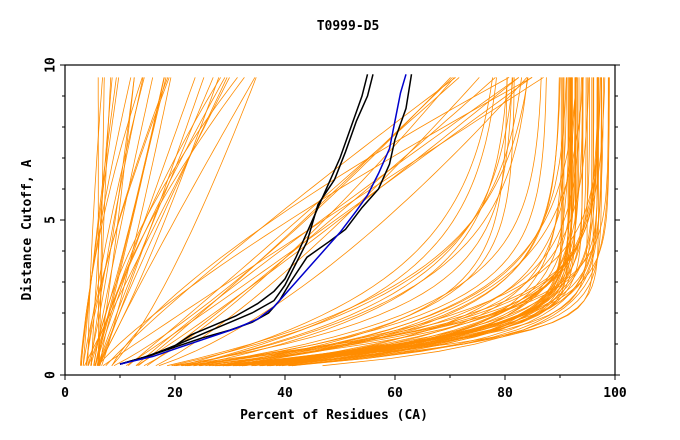 The image size is (680, 440). What do you see at coordinates (285, 393) in the screenshot?
I see `x-tick-label: 40` at bounding box center [285, 393].